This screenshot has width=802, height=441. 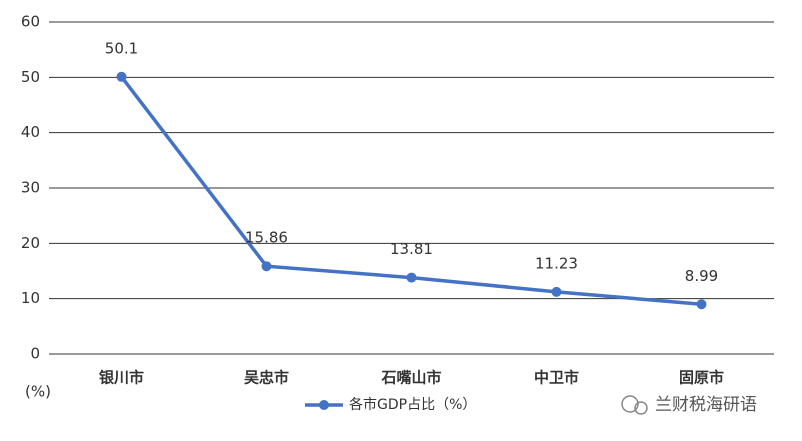 What do you see at coordinates (121, 48) in the screenshot?
I see `data-label: 50.1` at bounding box center [121, 48].